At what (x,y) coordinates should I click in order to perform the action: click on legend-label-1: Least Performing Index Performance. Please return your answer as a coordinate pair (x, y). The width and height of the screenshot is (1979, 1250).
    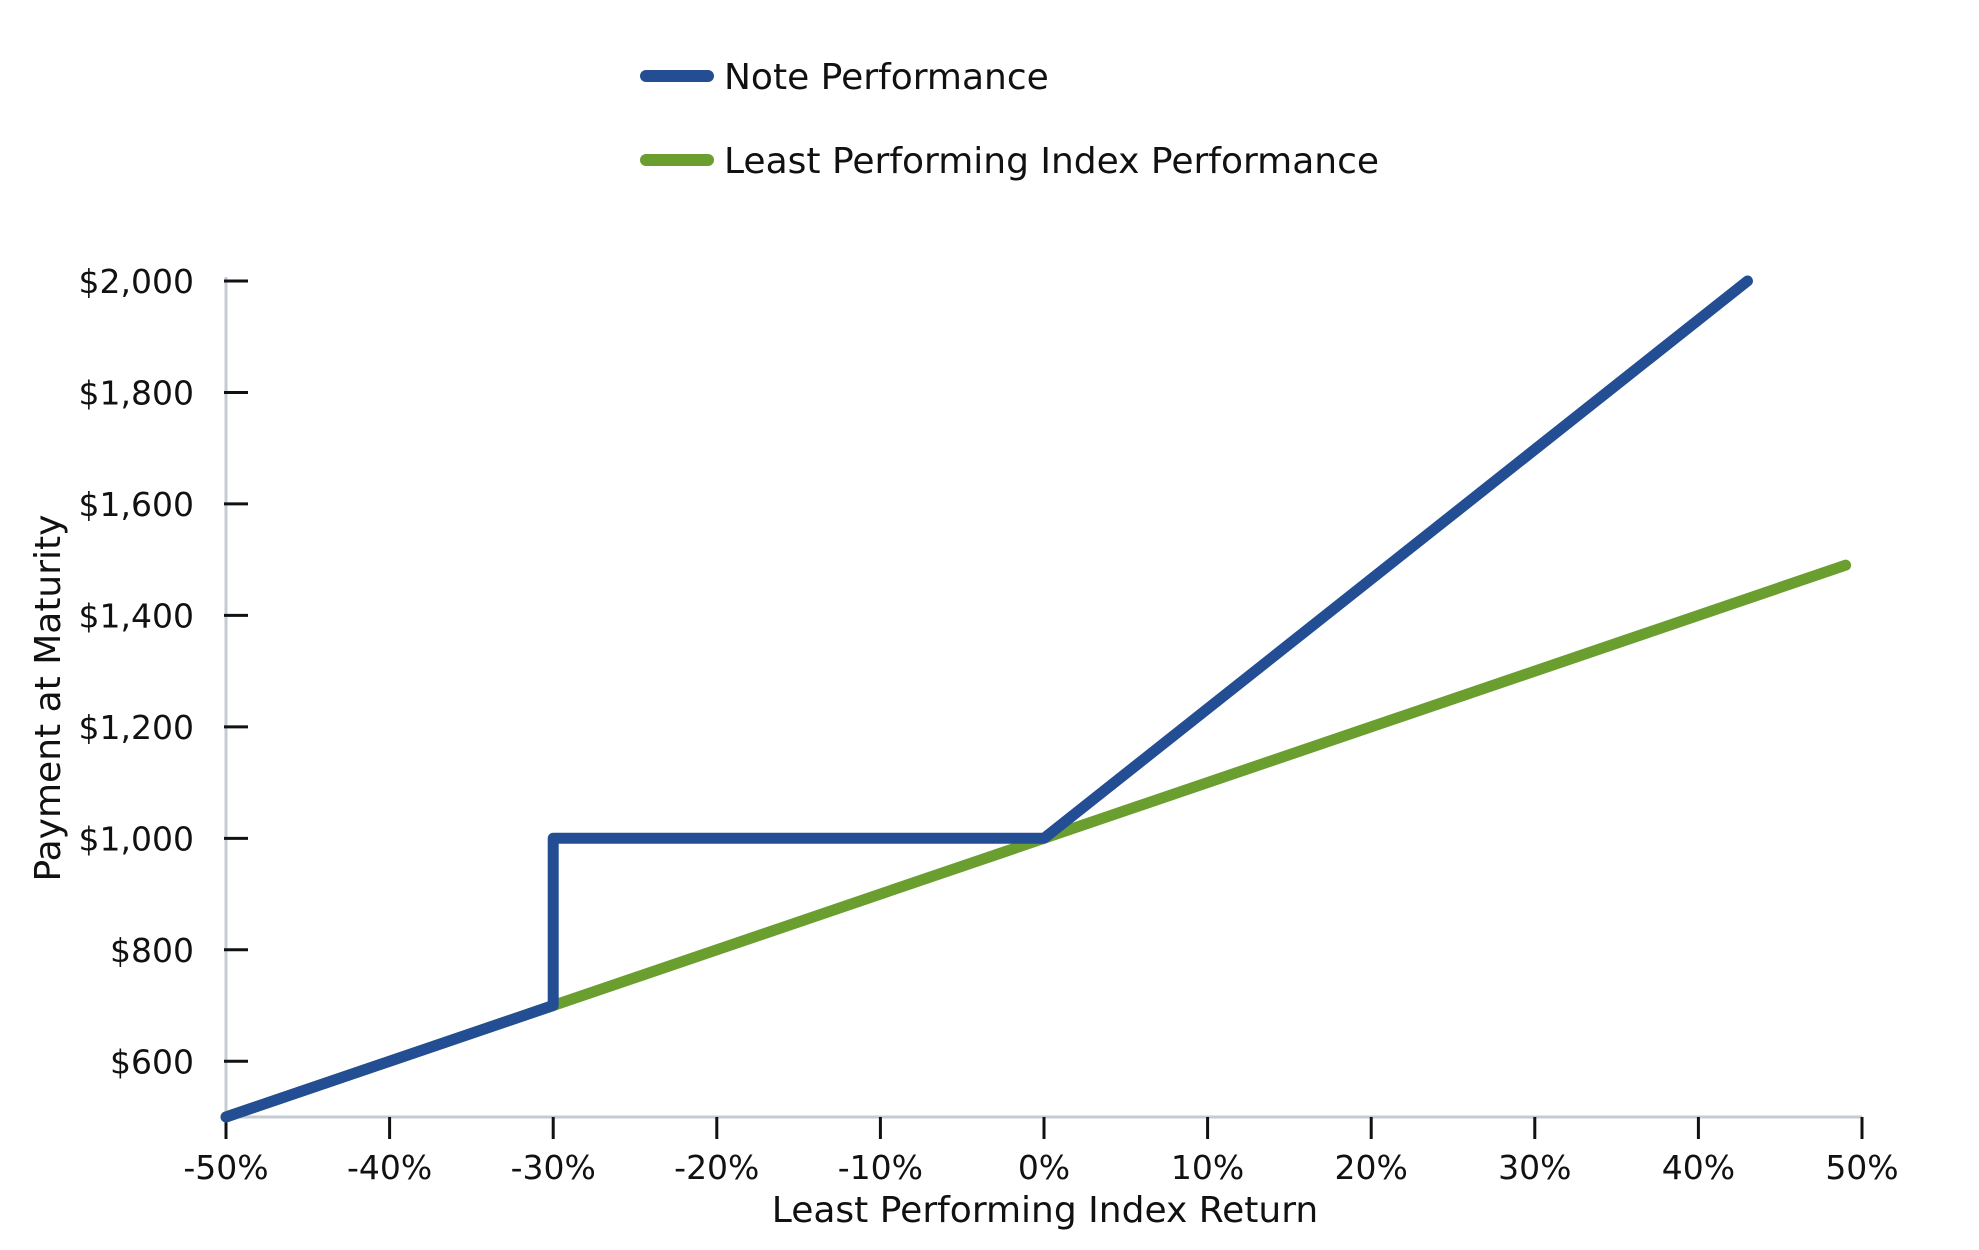
    Looking at the image, I should click on (1051, 161).